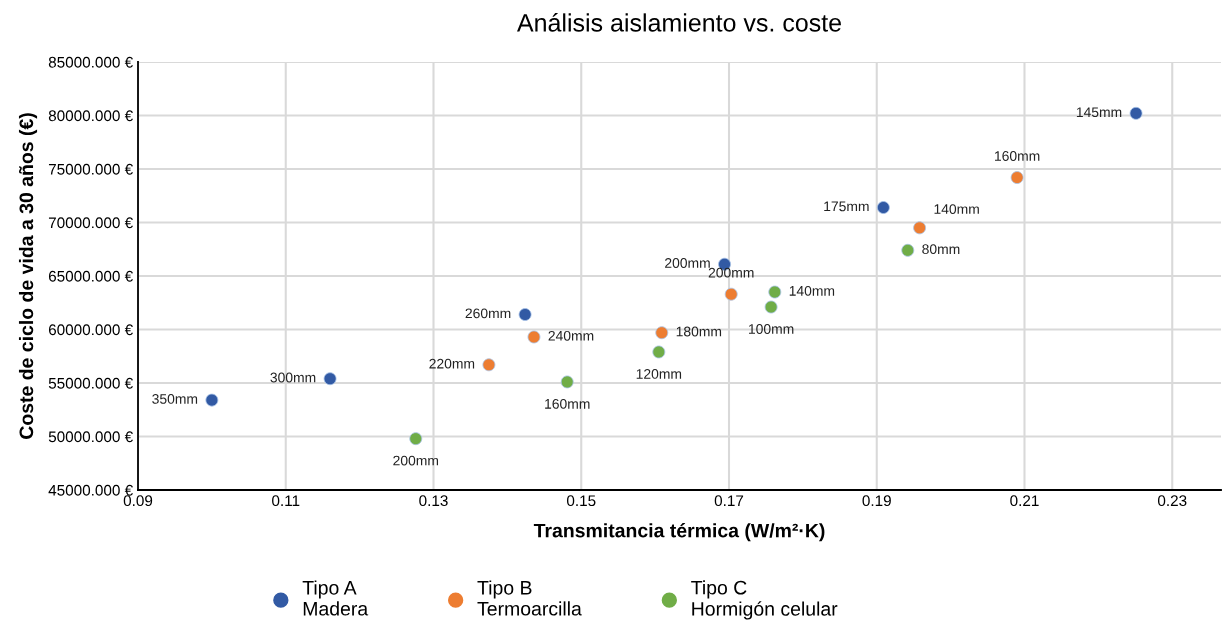  I want to click on chart-title: Análisis aislamiento vs. coste, so click(678, 22).